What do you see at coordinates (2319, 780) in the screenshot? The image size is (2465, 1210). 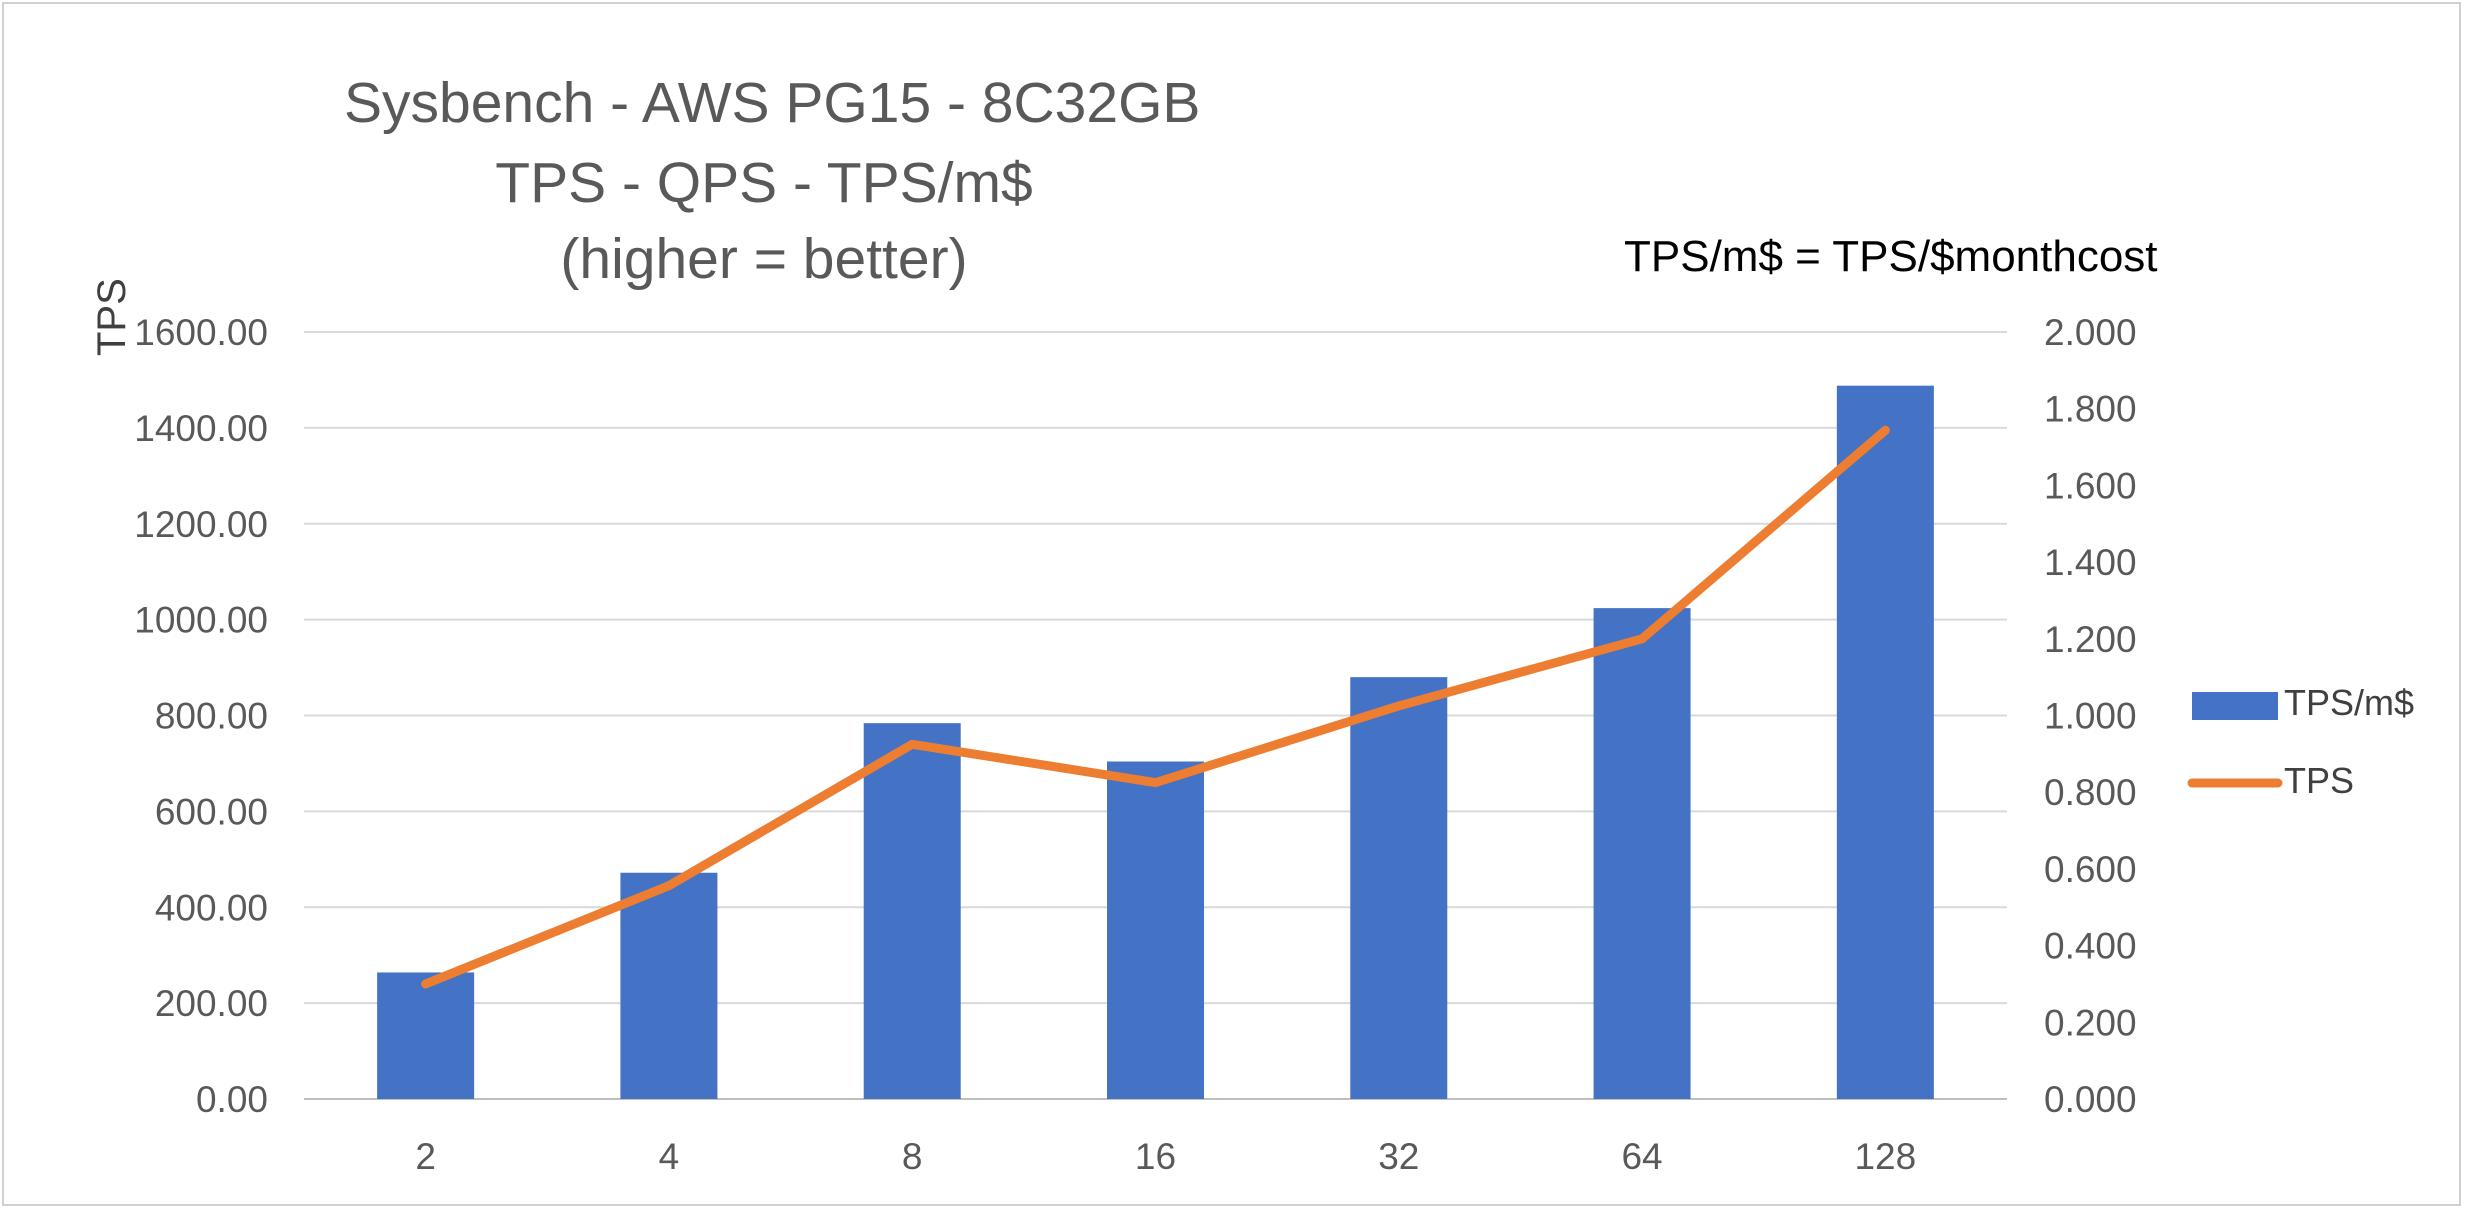 I see `legend-label-tps: TPS` at bounding box center [2319, 780].